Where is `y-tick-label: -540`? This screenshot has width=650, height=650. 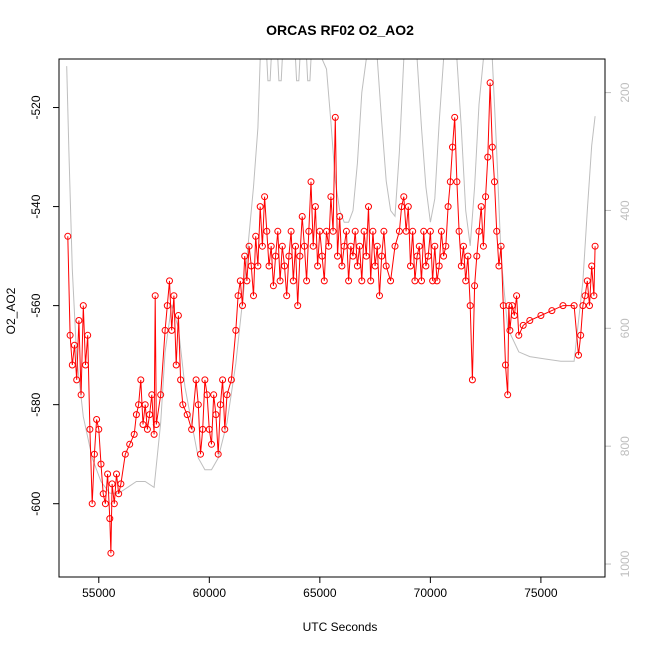 y-tick-label: -540 is located at coordinates (36, 206).